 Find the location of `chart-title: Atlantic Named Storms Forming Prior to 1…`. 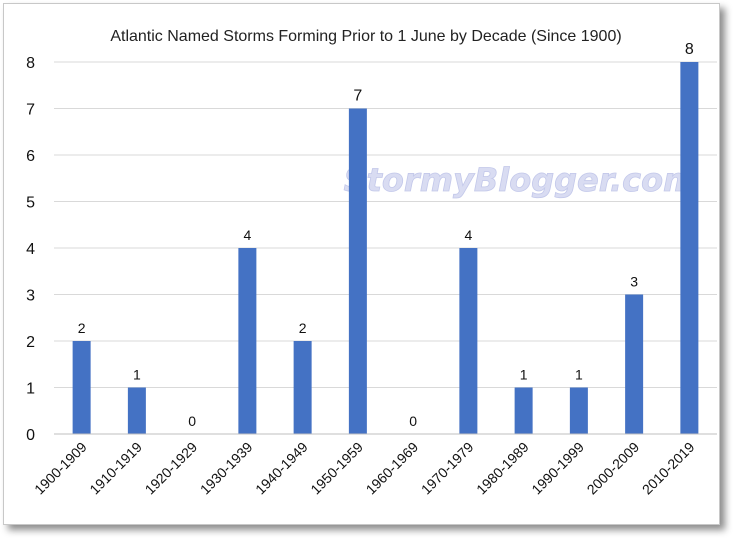

chart-title: Atlantic Named Storms Forming Prior to 1… is located at coordinates (365, 36).